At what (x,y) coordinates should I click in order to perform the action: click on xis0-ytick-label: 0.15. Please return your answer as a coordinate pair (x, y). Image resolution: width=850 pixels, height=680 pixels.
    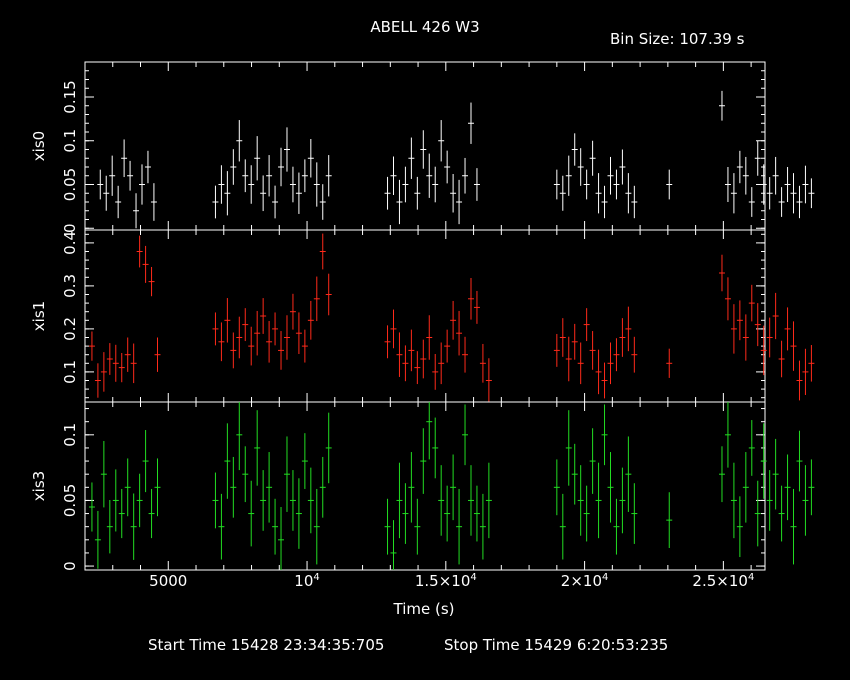
    Looking at the image, I should click on (70, 96).